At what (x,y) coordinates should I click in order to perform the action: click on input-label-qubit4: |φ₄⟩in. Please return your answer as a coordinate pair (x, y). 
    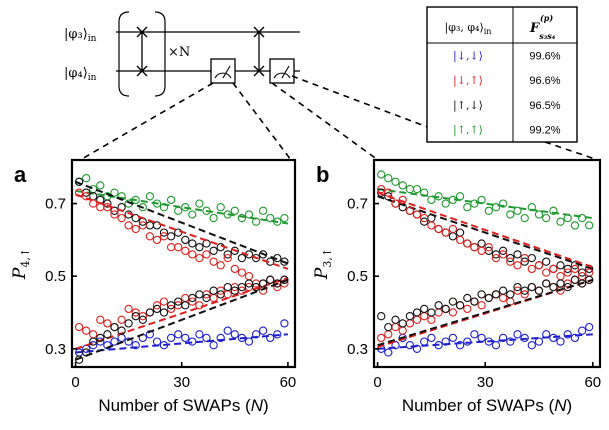
    Looking at the image, I should click on (80, 74).